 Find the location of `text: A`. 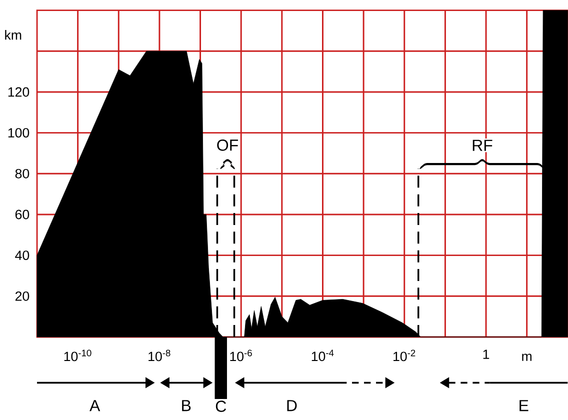

text: A is located at coordinates (95, 406).